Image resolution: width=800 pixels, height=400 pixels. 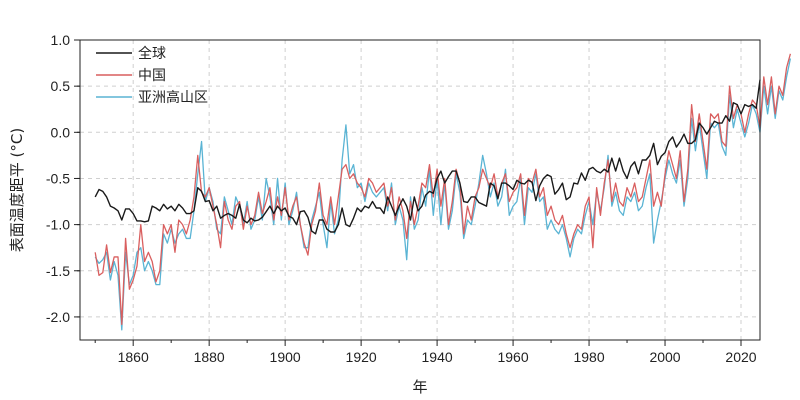 I want to click on x-axis: 1860 1880 1900 1920 1940 1960 1980 2000 2020, so click(x=425, y=352).